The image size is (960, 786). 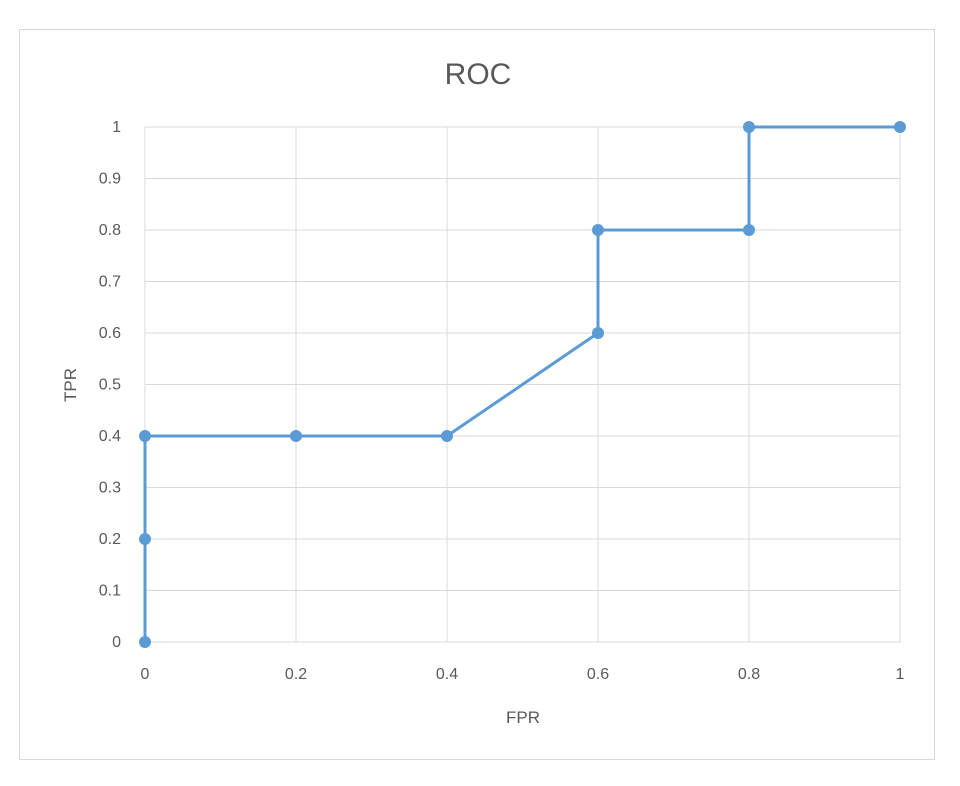 What do you see at coordinates (296, 674) in the screenshot?
I see `x-tick-label: 0.2` at bounding box center [296, 674].